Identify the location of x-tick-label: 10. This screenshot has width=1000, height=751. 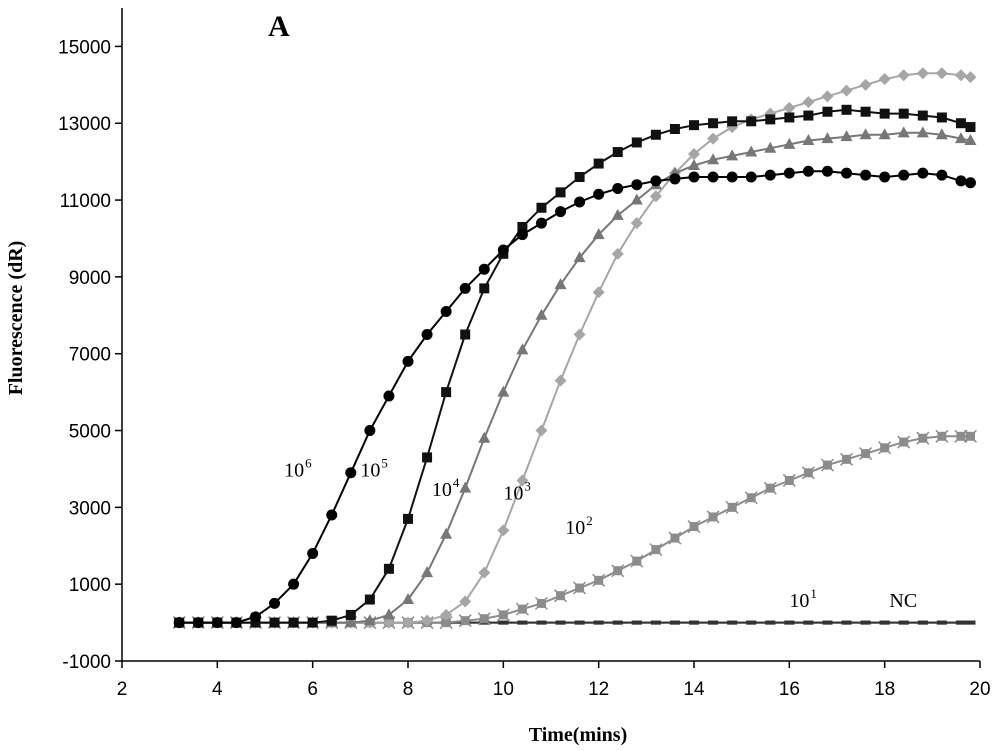
(503, 689).